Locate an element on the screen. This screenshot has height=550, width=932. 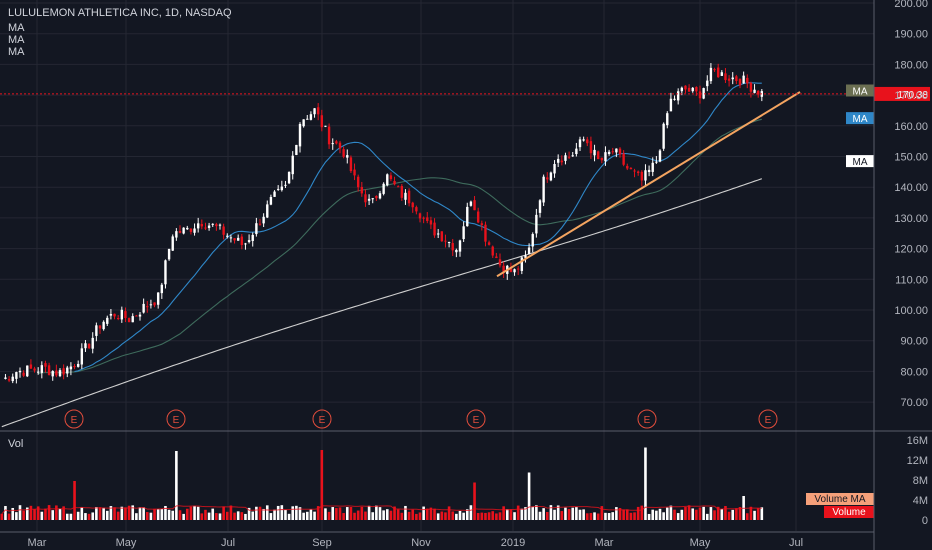
price-tick-label: 80.00 is located at coordinates (914, 372).